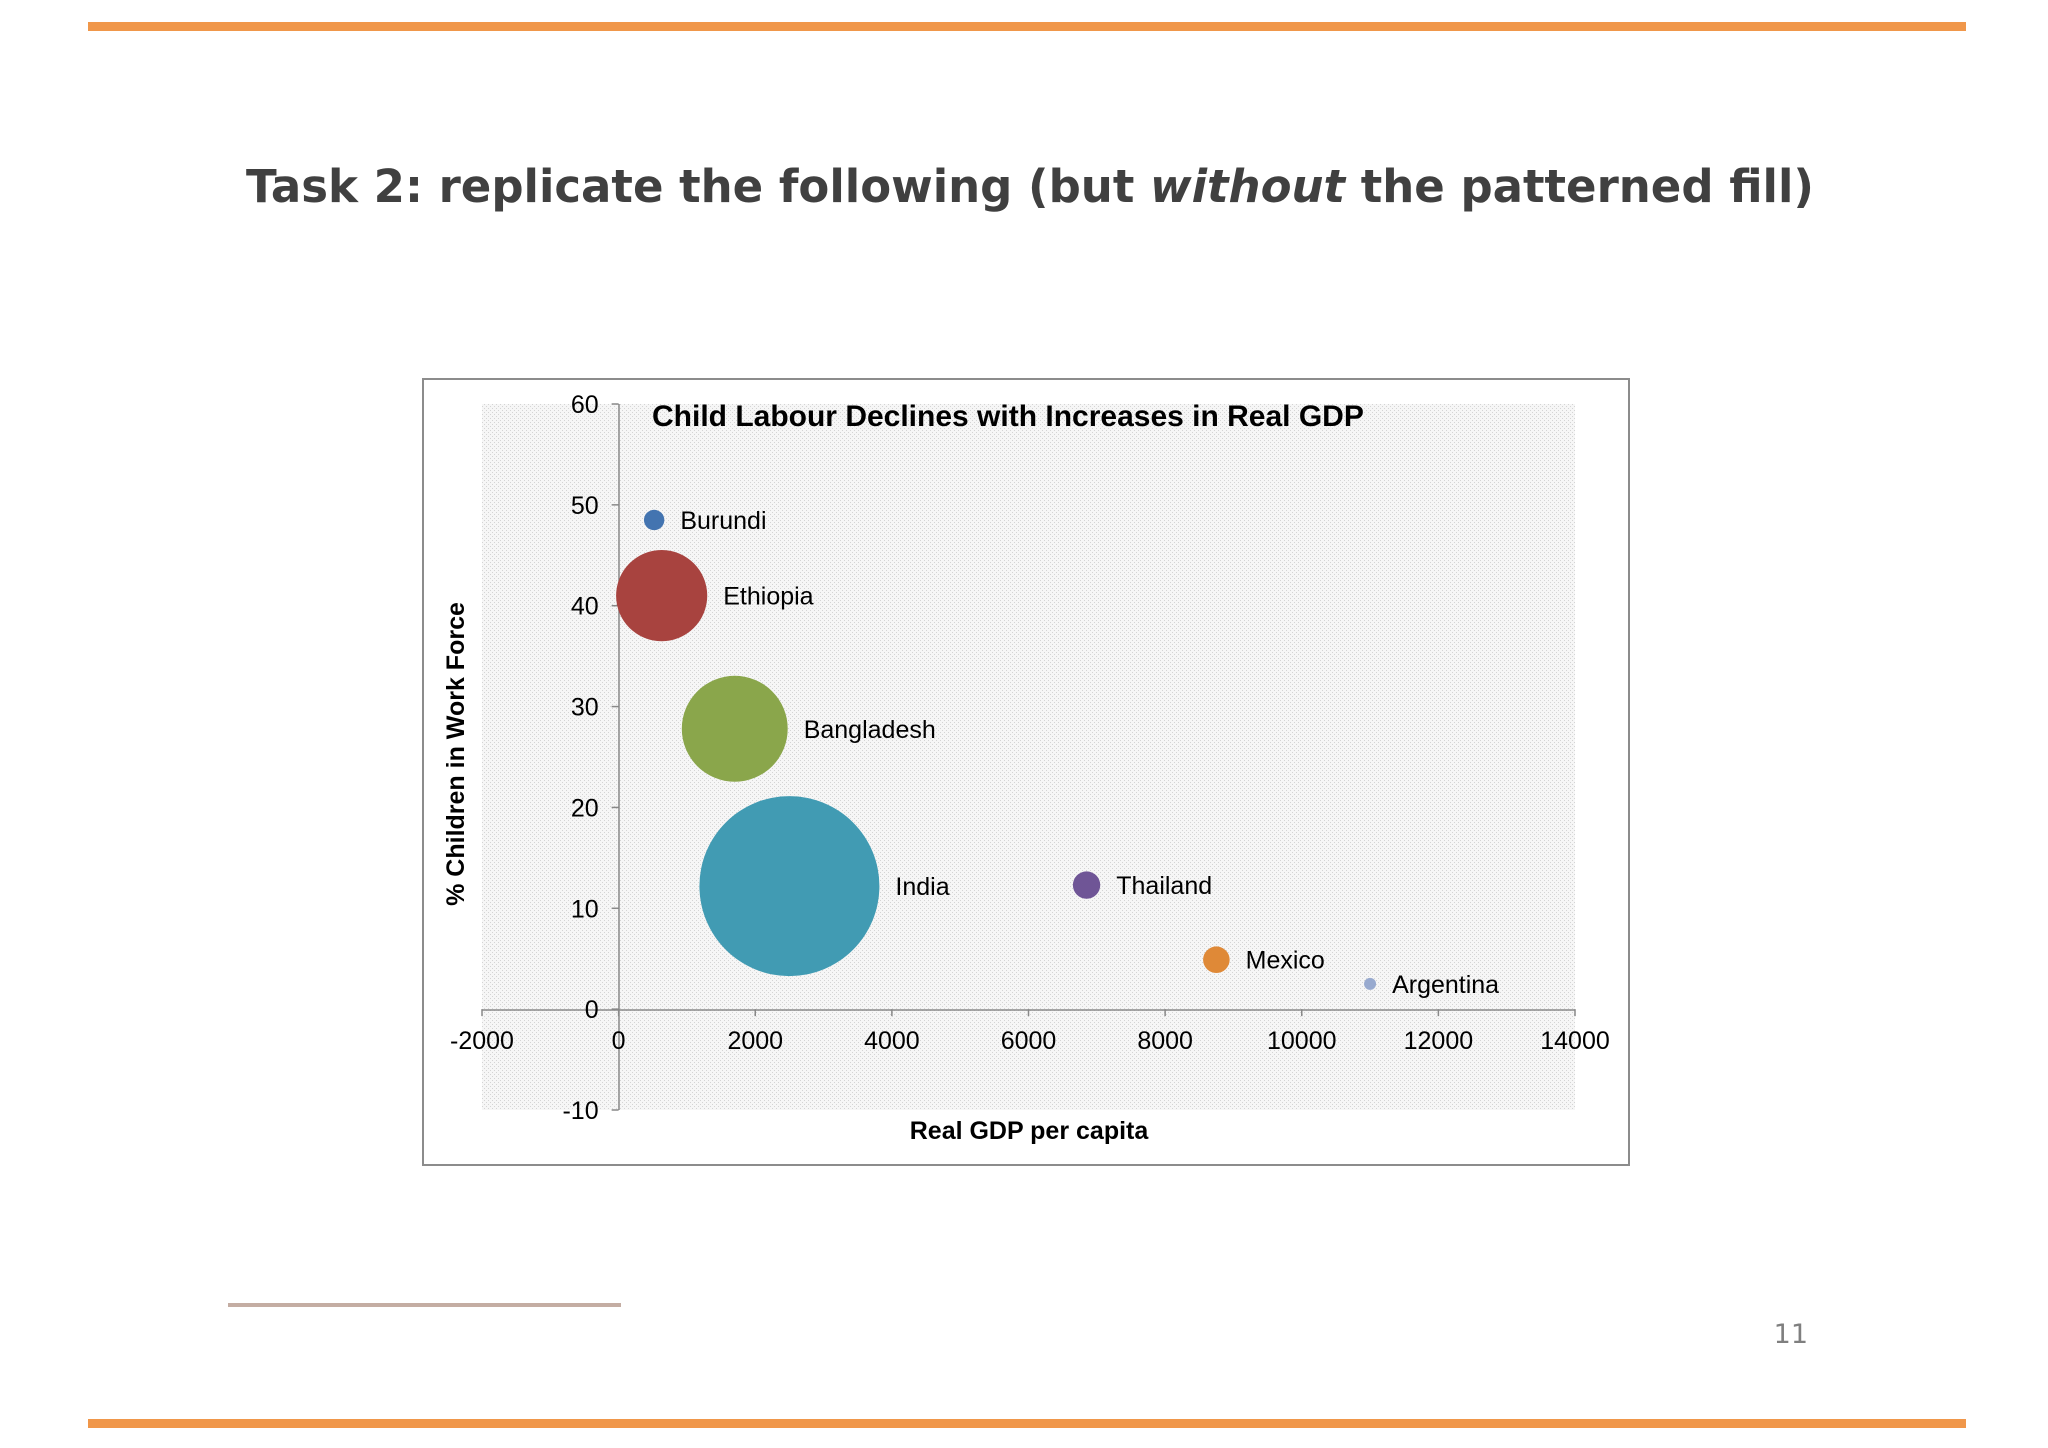  What do you see at coordinates (580, 1111) in the screenshot?
I see `y-tick-label: -10` at bounding box center [580, 1111].